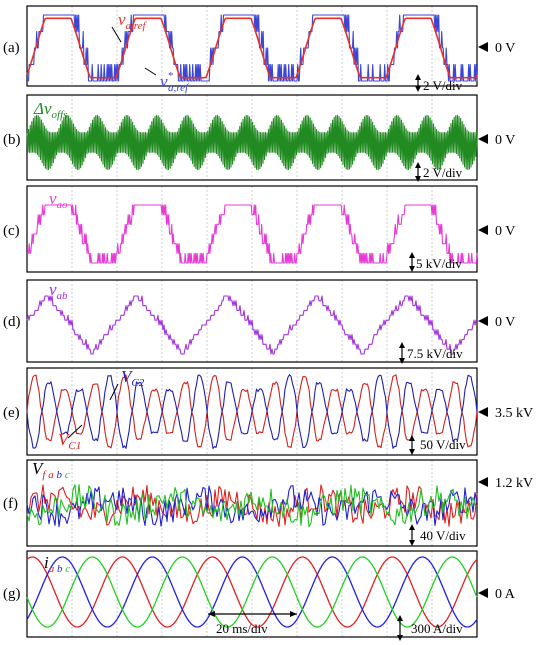  I want to click on series-label-iabc: ia b c, so click(57, 564).